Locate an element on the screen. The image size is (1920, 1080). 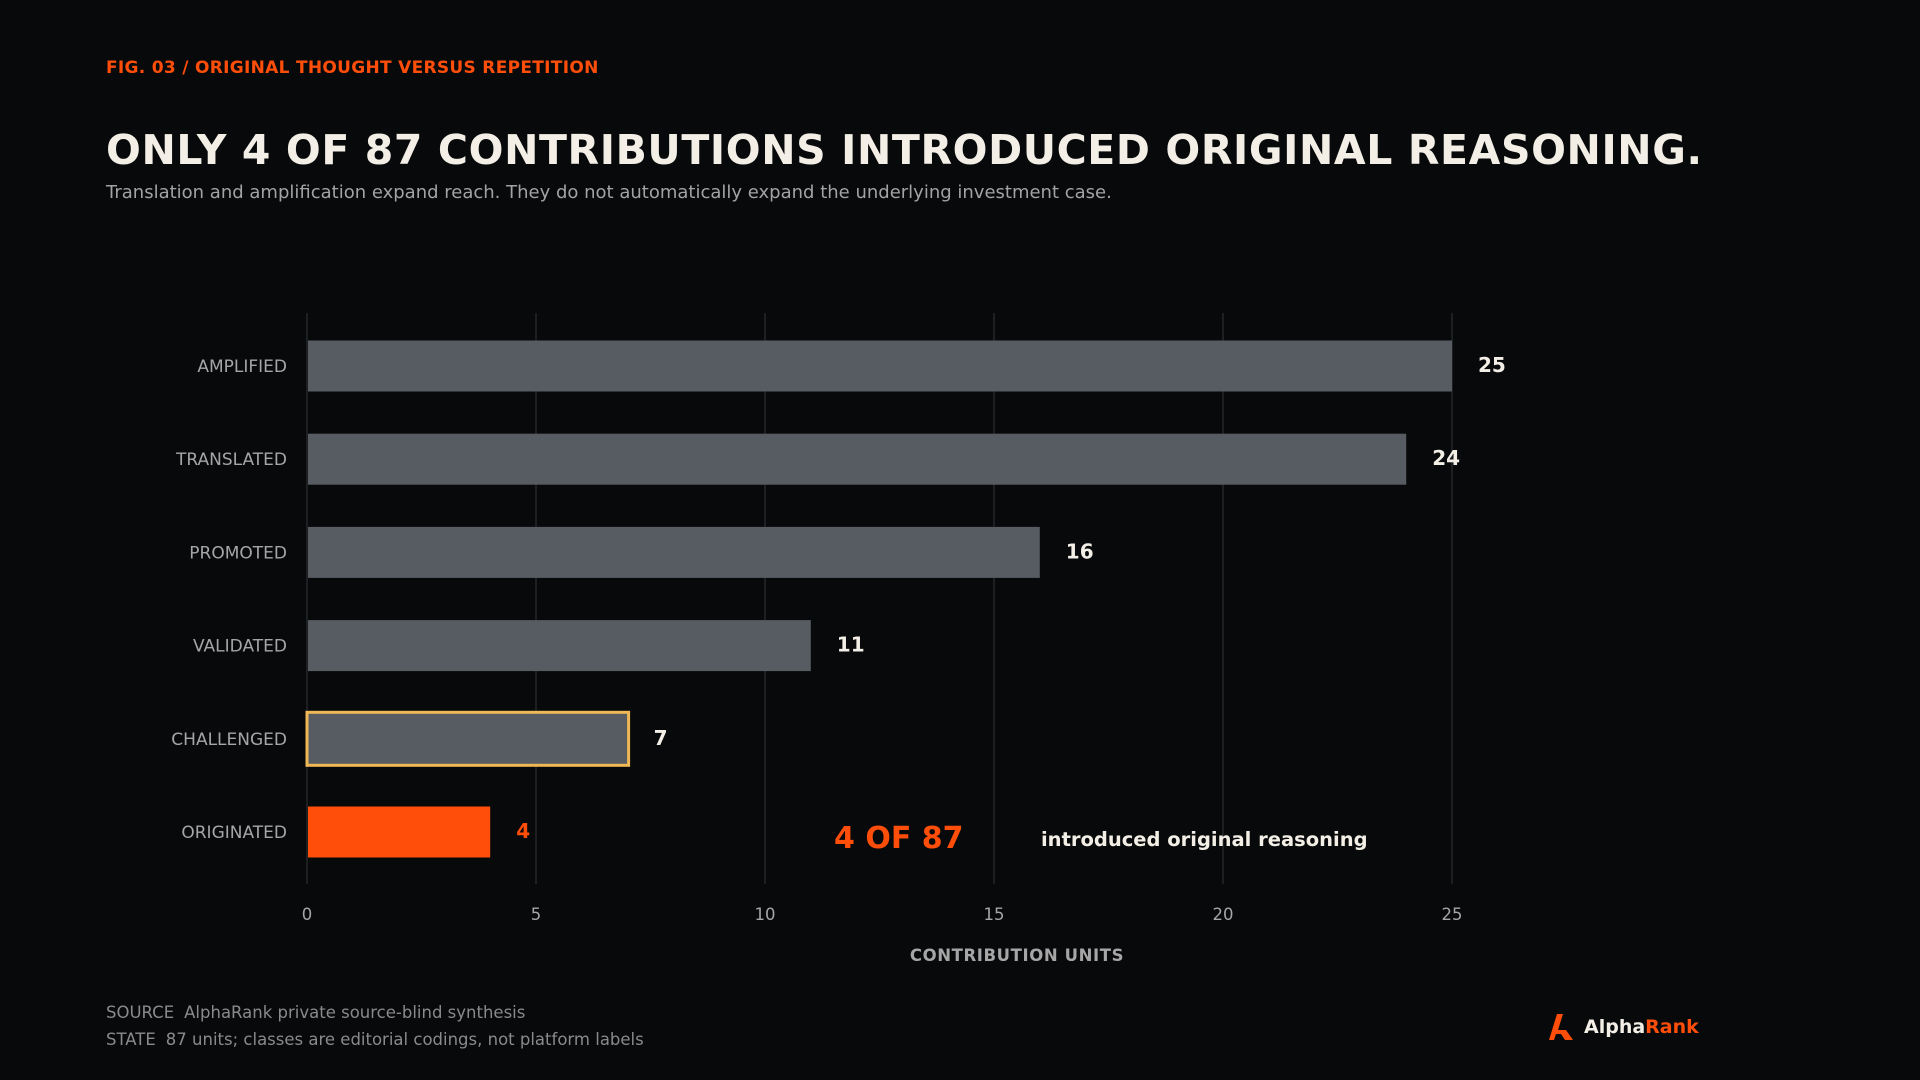
x-axis-title: CONTRIBUTION UNITS is located at coordinates (1017, 955).